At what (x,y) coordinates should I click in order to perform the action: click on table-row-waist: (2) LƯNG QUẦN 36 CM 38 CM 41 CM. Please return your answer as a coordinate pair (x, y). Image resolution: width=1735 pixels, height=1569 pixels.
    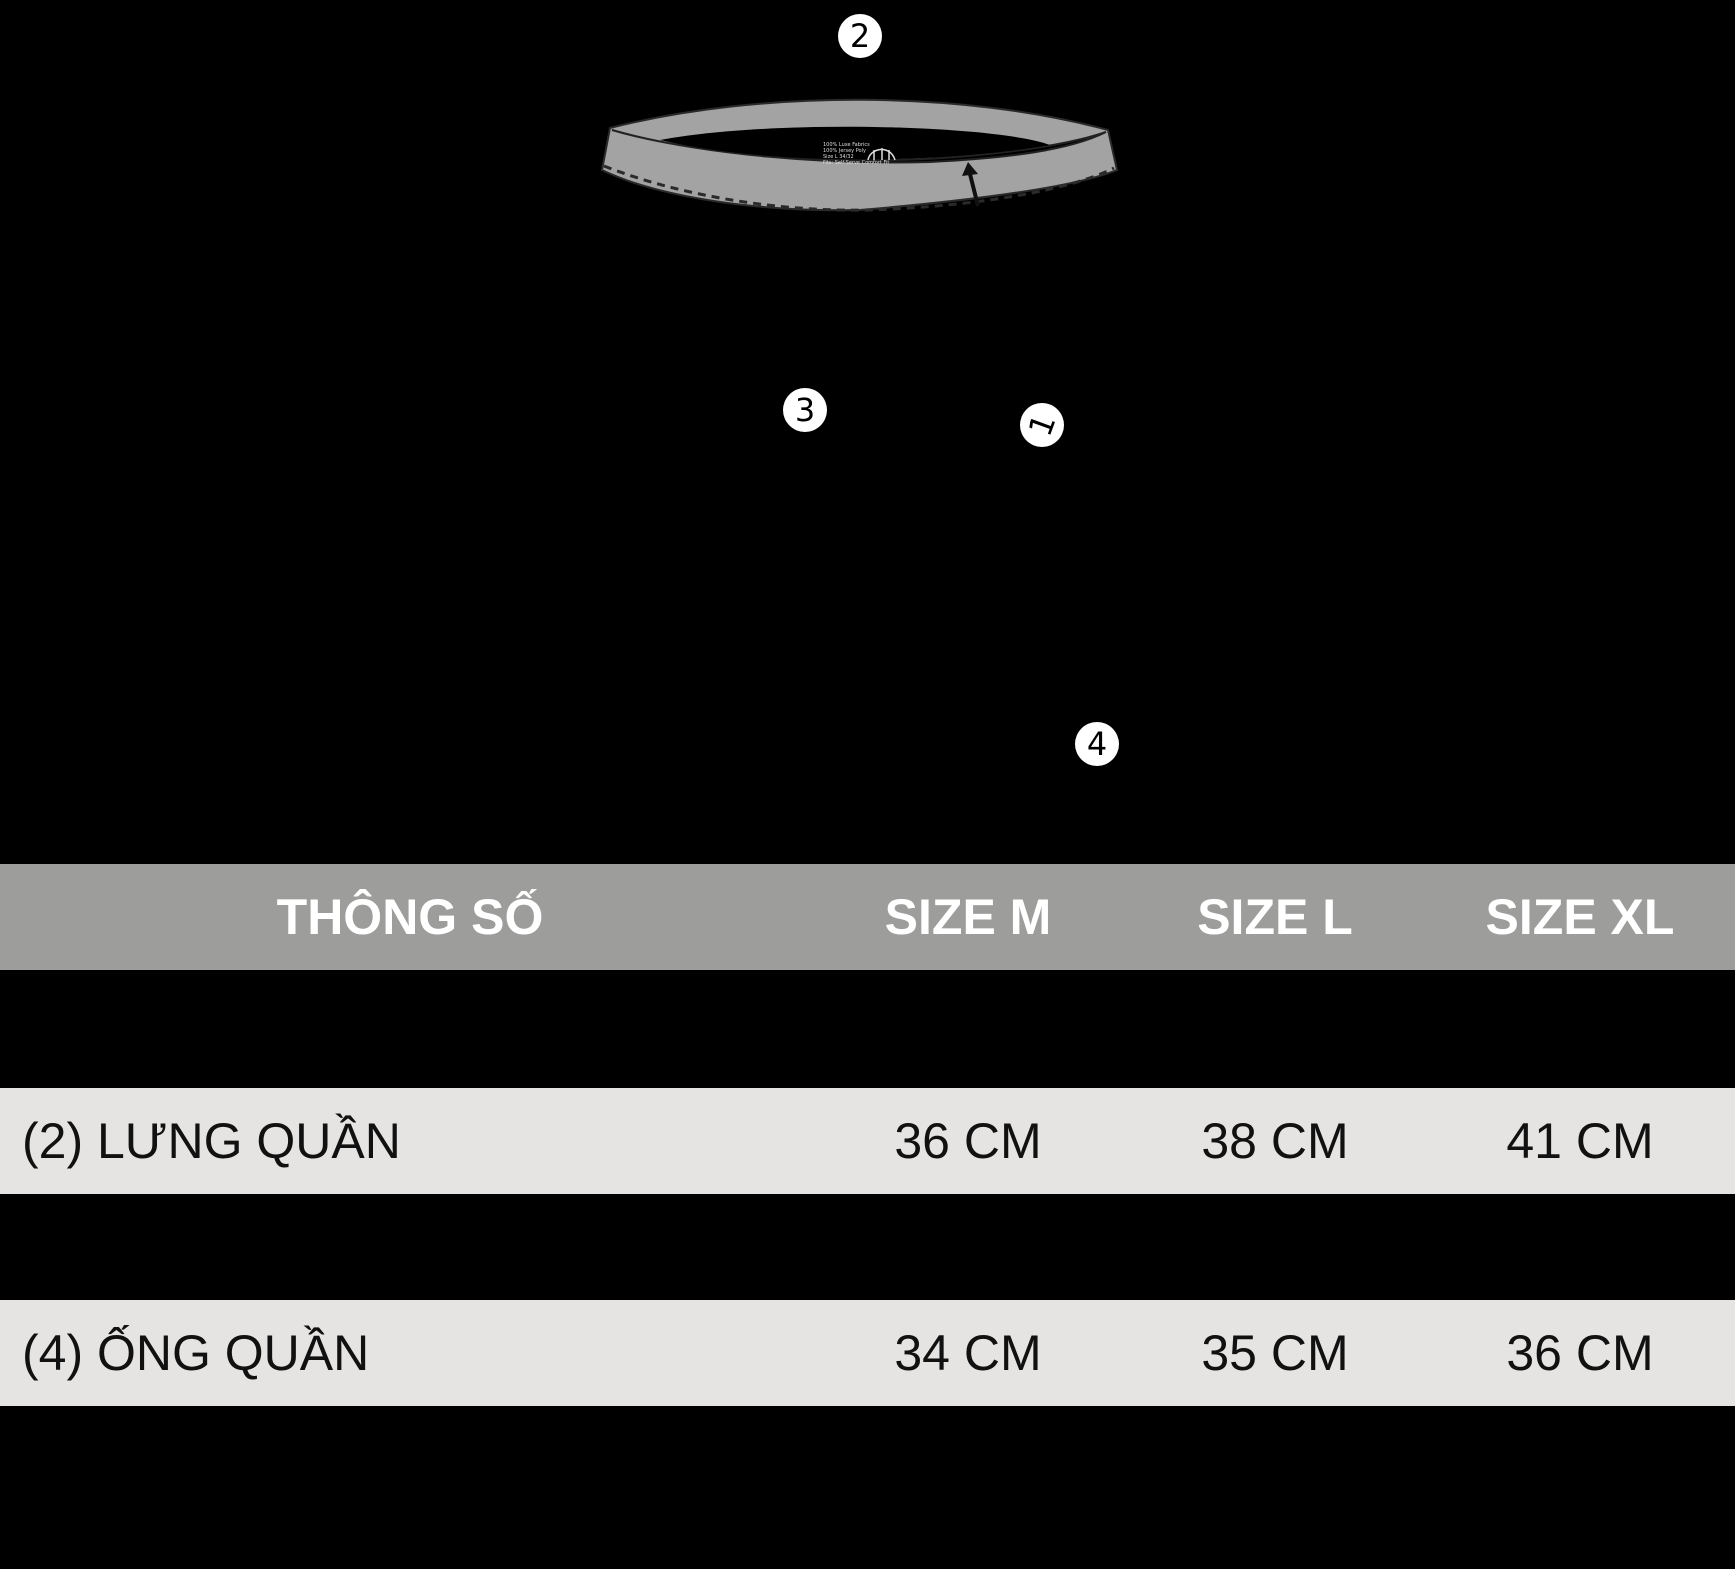
    Looking at the image, I should click on (867, 1141).